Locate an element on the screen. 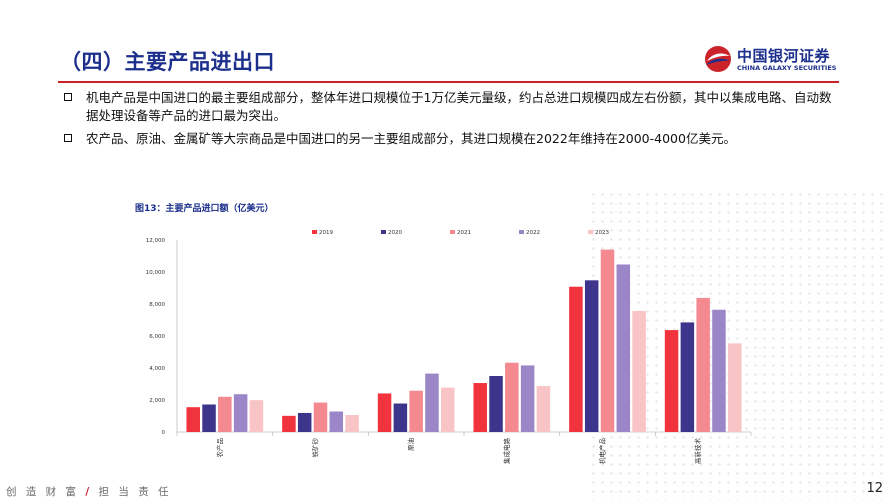  legend-label: 2023 is located at coordinates (602, 233).